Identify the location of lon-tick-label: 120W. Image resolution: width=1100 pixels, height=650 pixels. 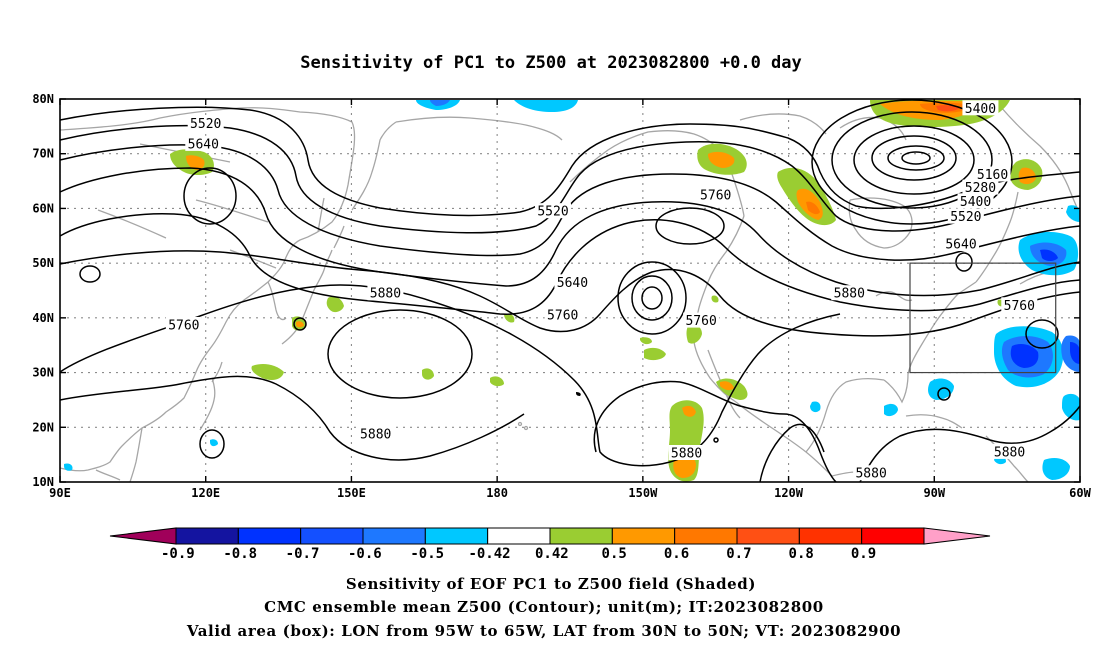
(789, 493).